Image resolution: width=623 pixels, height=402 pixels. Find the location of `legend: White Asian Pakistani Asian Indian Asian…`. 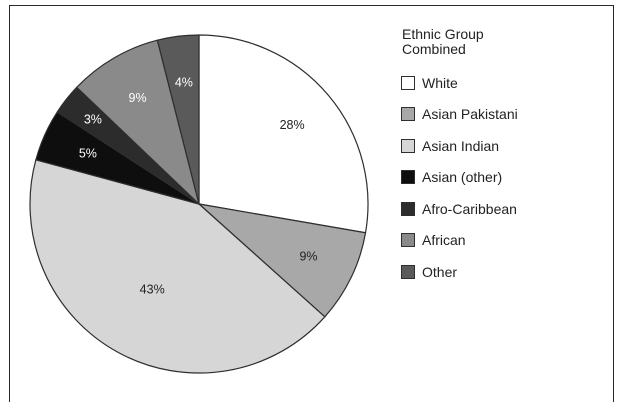

legend: White Asian Pakistani Asian Indian Asian… is located at coordinates (459, 182).